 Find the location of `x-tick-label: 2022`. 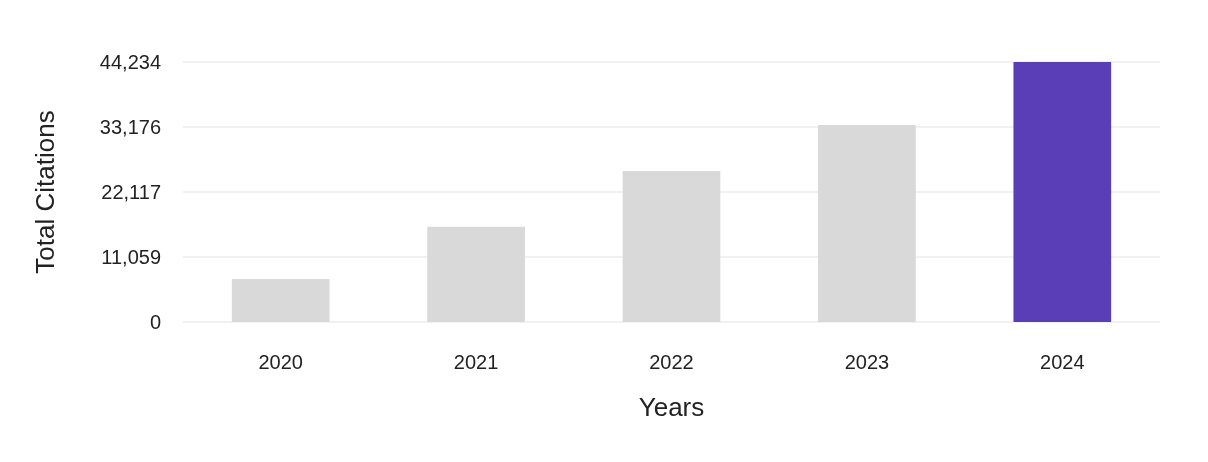

x-tick-label: 2022 is located at coordinates (671, 362).